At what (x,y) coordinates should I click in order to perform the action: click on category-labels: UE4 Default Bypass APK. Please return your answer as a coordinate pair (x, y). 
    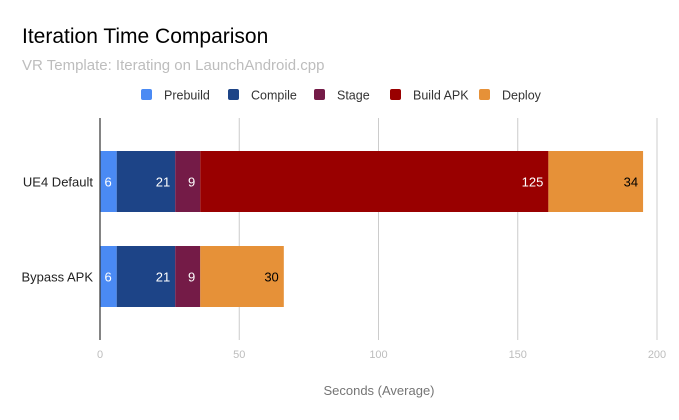
    Looking at the image, I should click on (57, 230).